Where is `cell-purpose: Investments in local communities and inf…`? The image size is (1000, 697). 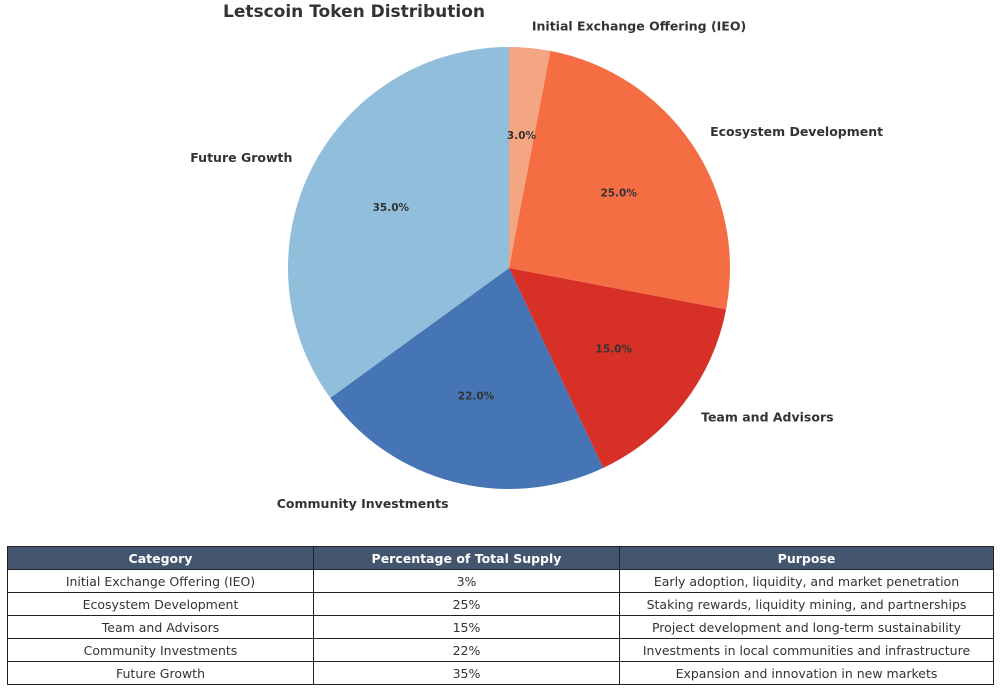 cell-purpose: Investments in local communities and inf… is located at coordinates (806, 650).